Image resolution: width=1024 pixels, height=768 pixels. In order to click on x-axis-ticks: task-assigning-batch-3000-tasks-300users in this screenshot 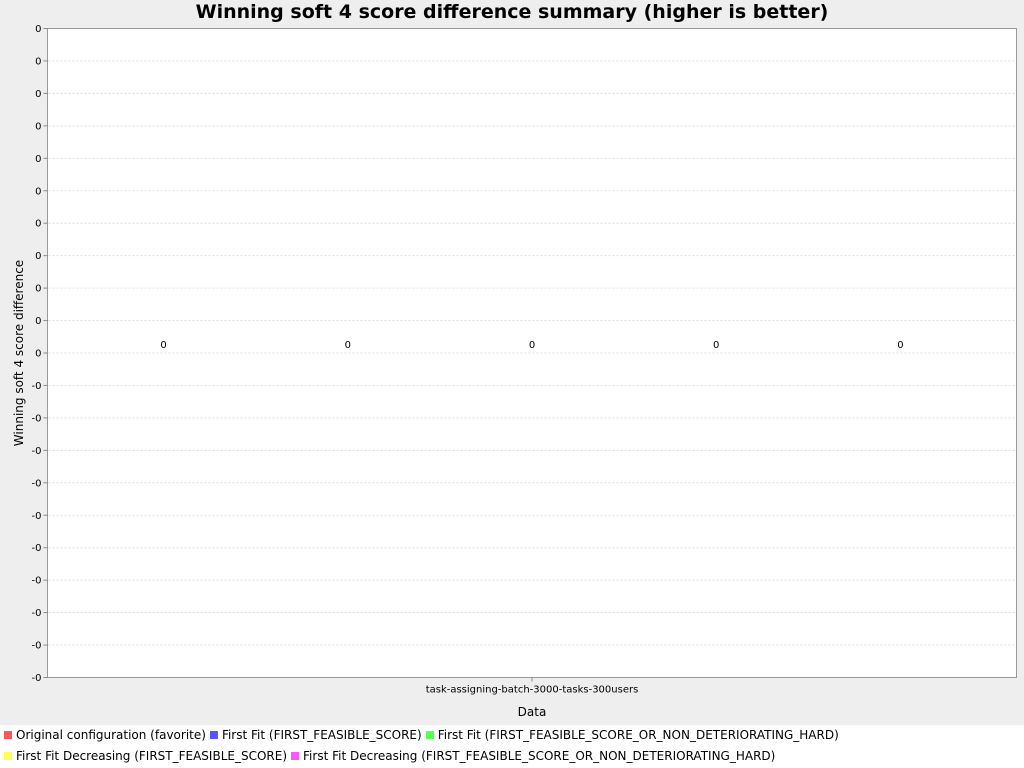, I will do `click(532, 686)`.